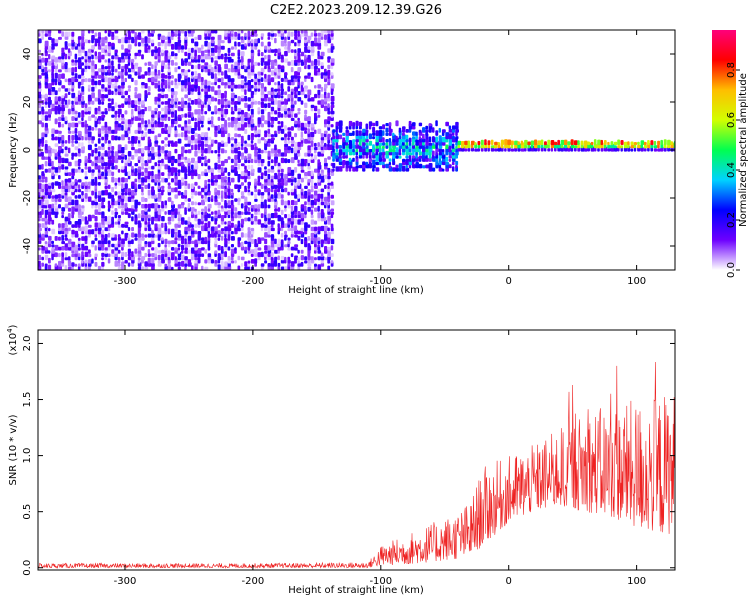 This screenshot has height=604, width=750. What do you see at coordinates (731, 220) in the screenshot?
I see `colorbar-tick-label: 0.2` at bounding box center [731, 220].